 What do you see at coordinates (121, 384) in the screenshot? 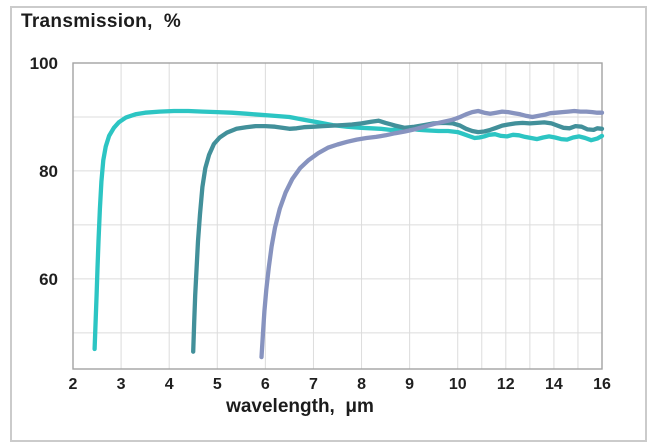
I see `x-tick-label: 3` at bounding box center [121, 384].